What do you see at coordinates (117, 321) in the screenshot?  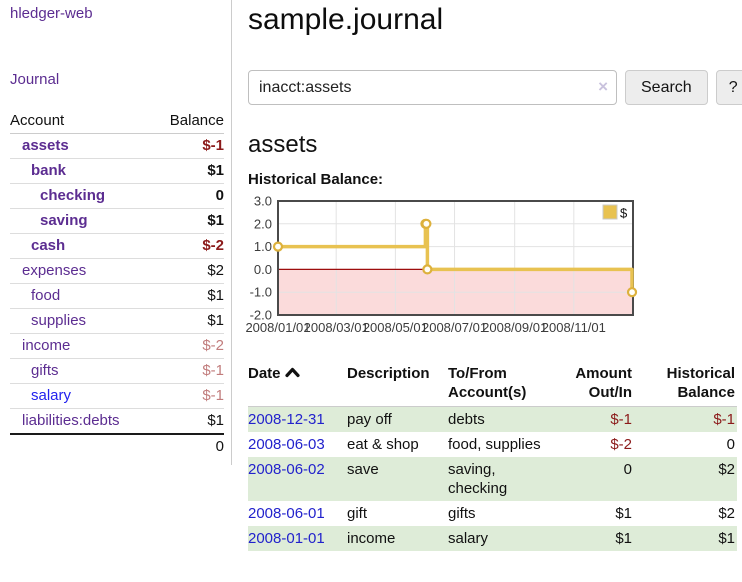 I see `account-row: supplies $1` at bounding box center [117, 321].